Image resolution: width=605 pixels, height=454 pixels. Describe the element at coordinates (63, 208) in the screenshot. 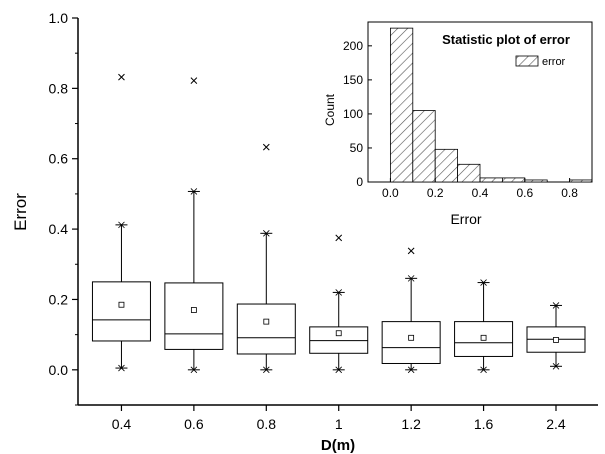

I see `y-ticks: 0.0 0.2 0.4 0.6 0.8 1.0` at that location.